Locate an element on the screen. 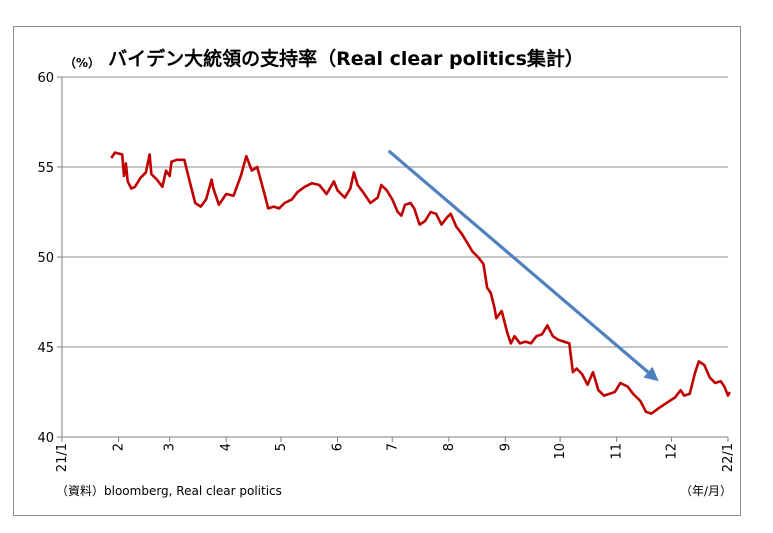 Image resolution: width=773 pixels, height=533 pixels. x-tick-label: 11 is located at coordinates (617, 451).